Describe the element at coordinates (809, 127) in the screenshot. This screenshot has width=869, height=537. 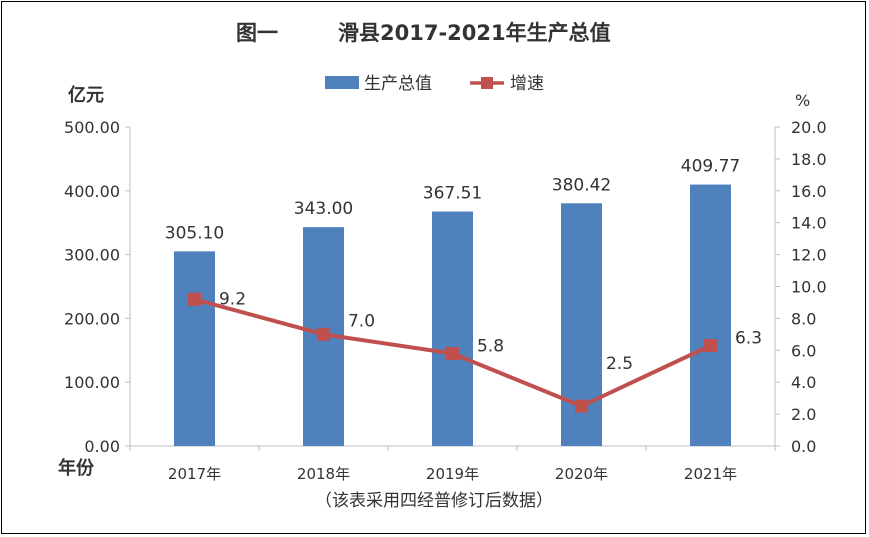
I see `y-right-tick-label: 20.0` at that location.